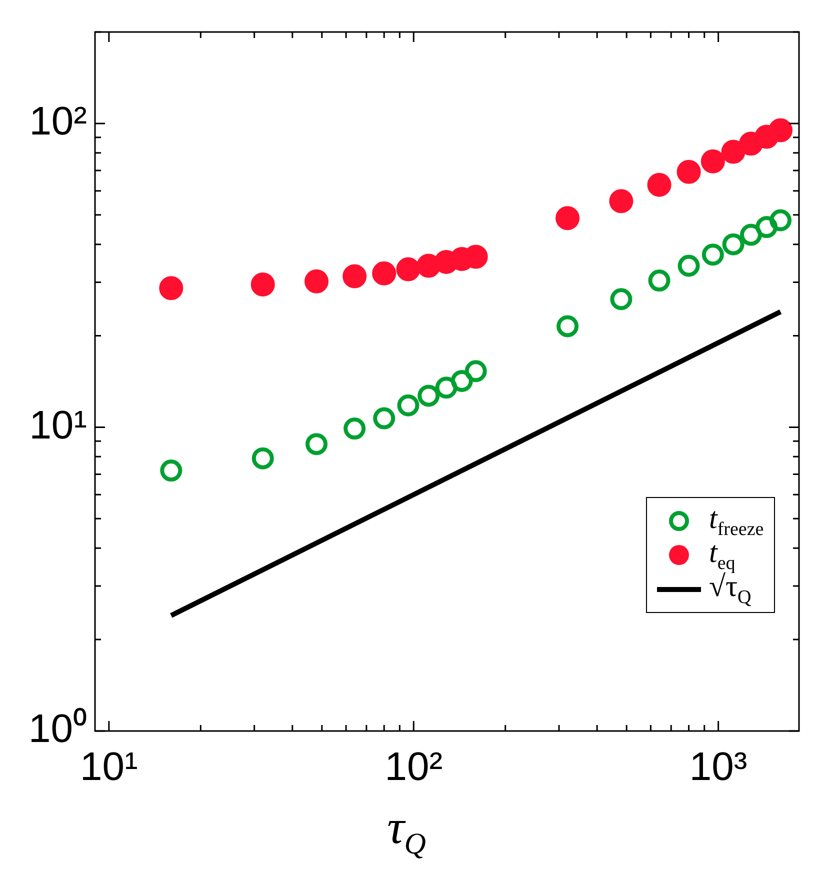 This screenshot has width=813, height=889. Describe the element at coordinates (58, 425) in the screenshot. I see `y-tick-label: 10¹` at that location.